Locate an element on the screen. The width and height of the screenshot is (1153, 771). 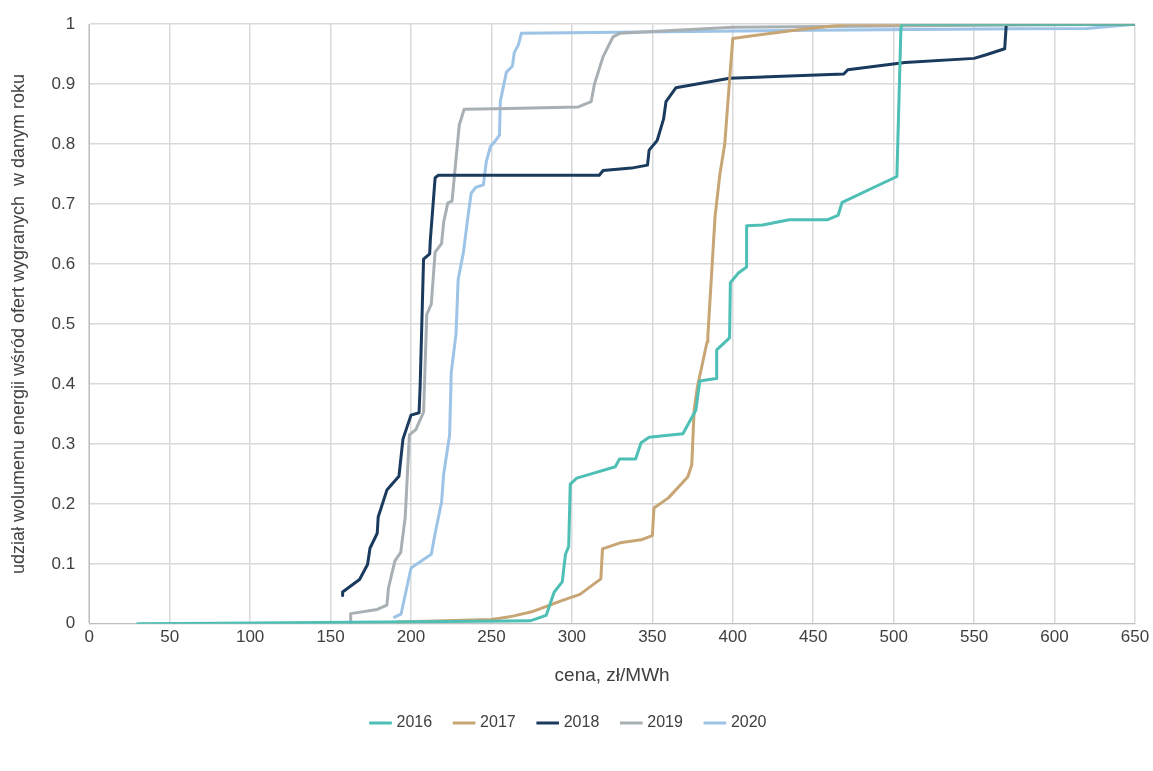
x-tick-label: 650 is located at coordinates (1135, 636).